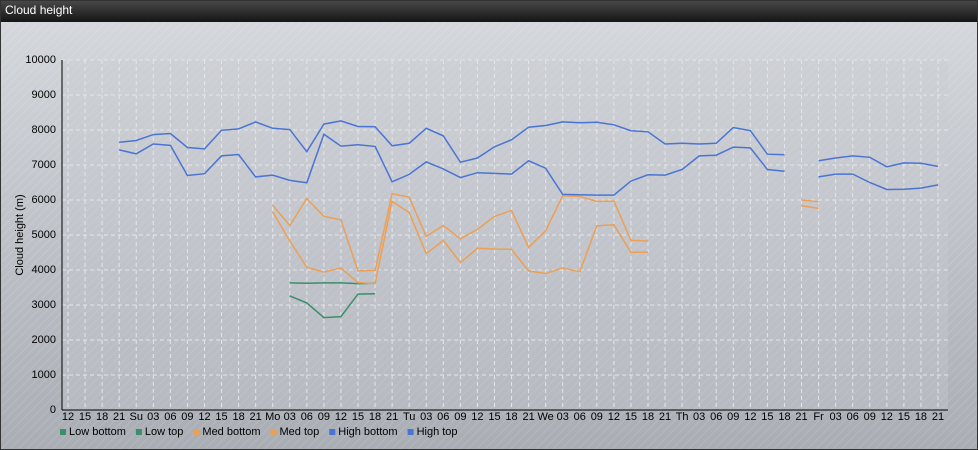 The image size is (978, 450). What do you see at coordinates (409, 417) in the screenshot?
I see `x-tick-label: Tu` at bounding box center [409, 417].